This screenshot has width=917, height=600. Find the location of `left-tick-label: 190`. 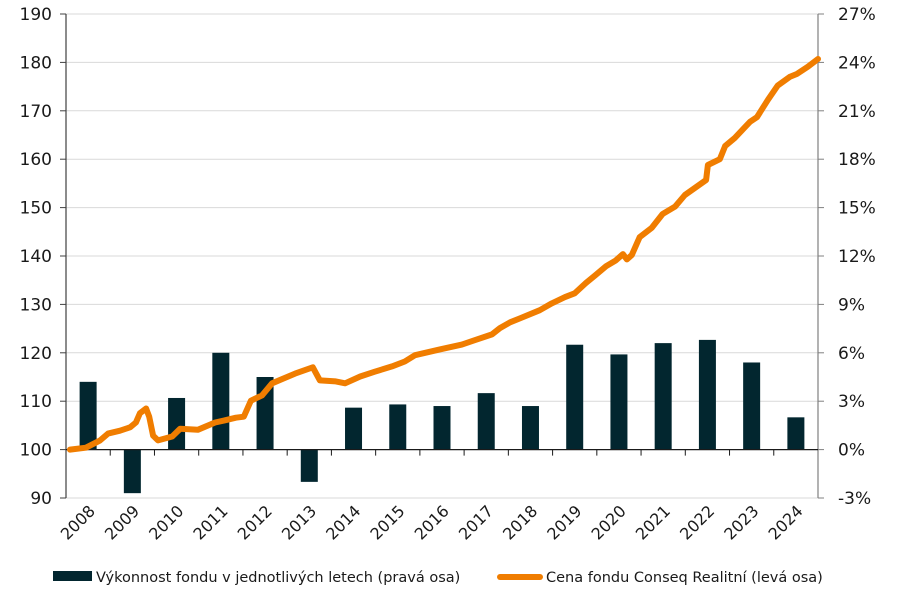

left-tick-label: 190 is located at coordinates (36, 15).